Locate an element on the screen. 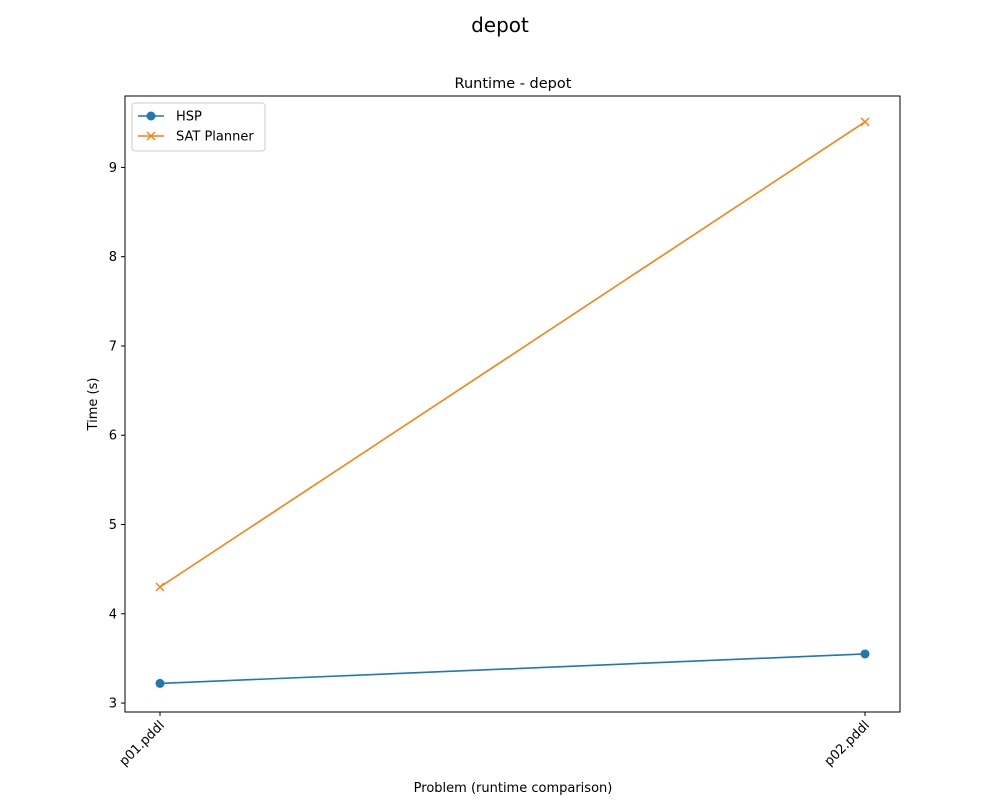  legend-entry-1: SAT Planner is located at coordinates (196, 137).